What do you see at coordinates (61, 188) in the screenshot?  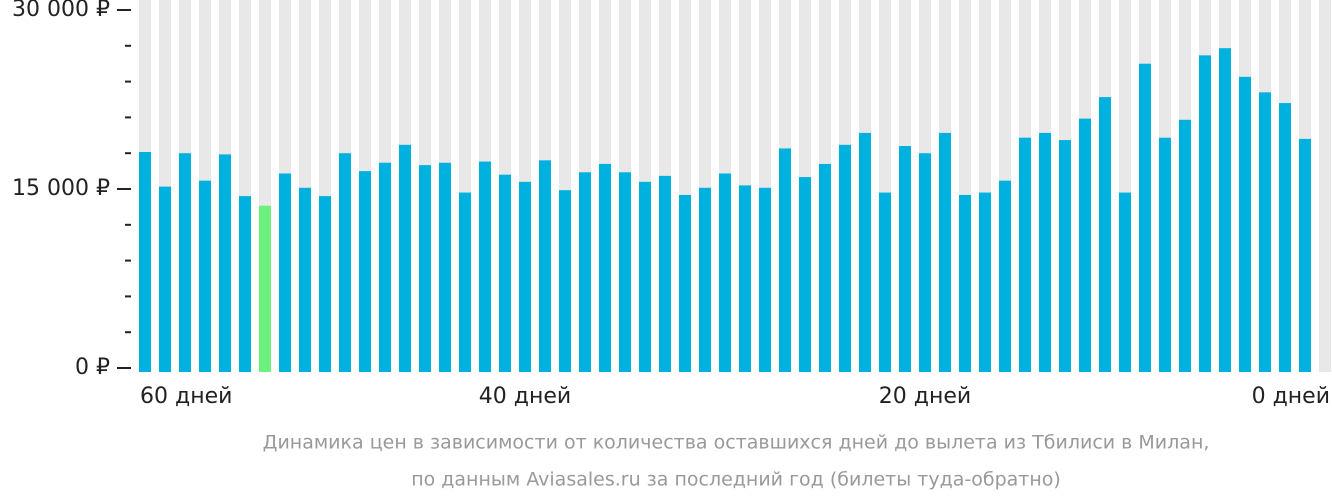 I see `y-tick-label: 15 000 ₽` at bounding box center [61, 188].